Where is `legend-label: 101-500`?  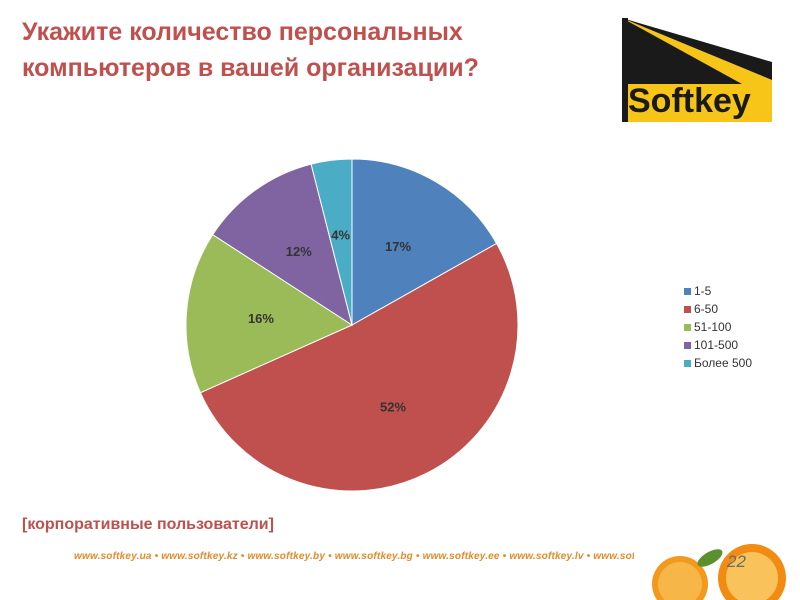 legend-label: 101-500 is located at coordinates (716, 345).